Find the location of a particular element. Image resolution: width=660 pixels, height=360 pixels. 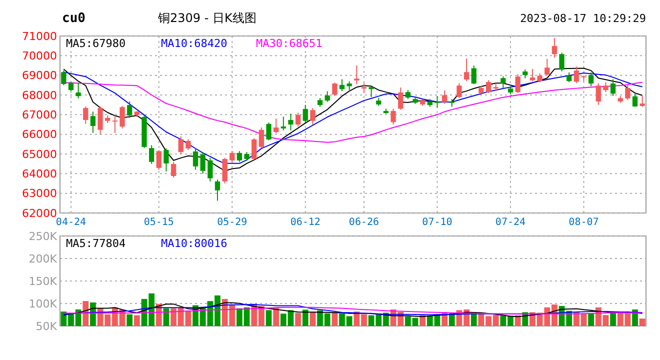

x-tick-label: 04-24 is located at coordinates (71, 222).